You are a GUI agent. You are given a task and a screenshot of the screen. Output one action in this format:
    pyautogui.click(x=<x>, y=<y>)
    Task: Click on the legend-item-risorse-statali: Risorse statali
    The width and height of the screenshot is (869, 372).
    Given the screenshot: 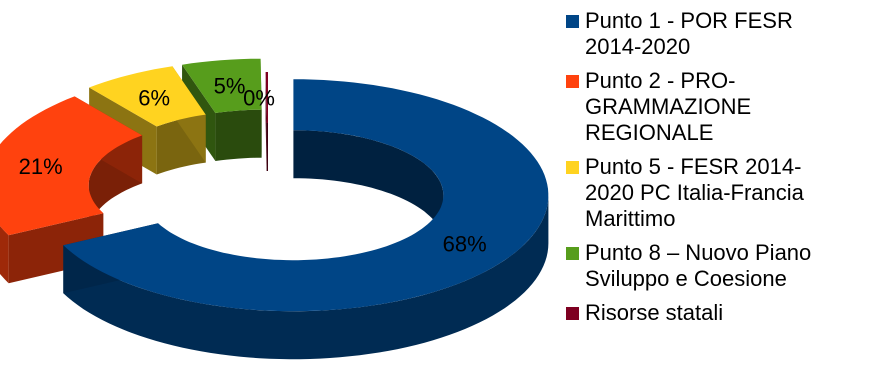 What is the action you would take?
    pyautogui.click(x=716, y=313)
    